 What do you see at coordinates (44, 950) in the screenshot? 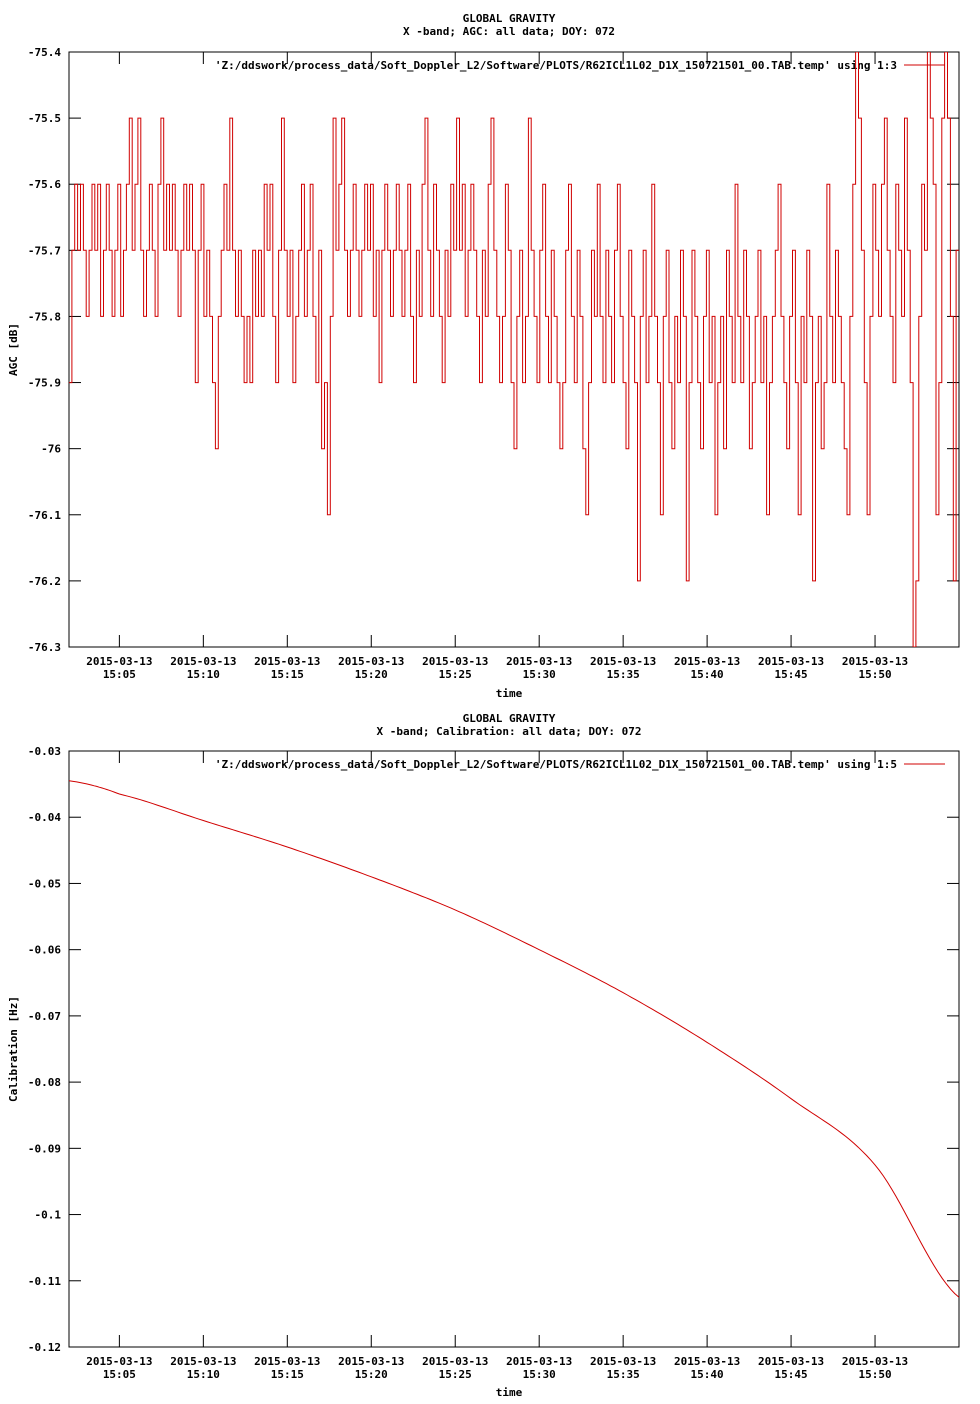
I see `y-tick-label: -0.06` at bounding box center [44, 950].